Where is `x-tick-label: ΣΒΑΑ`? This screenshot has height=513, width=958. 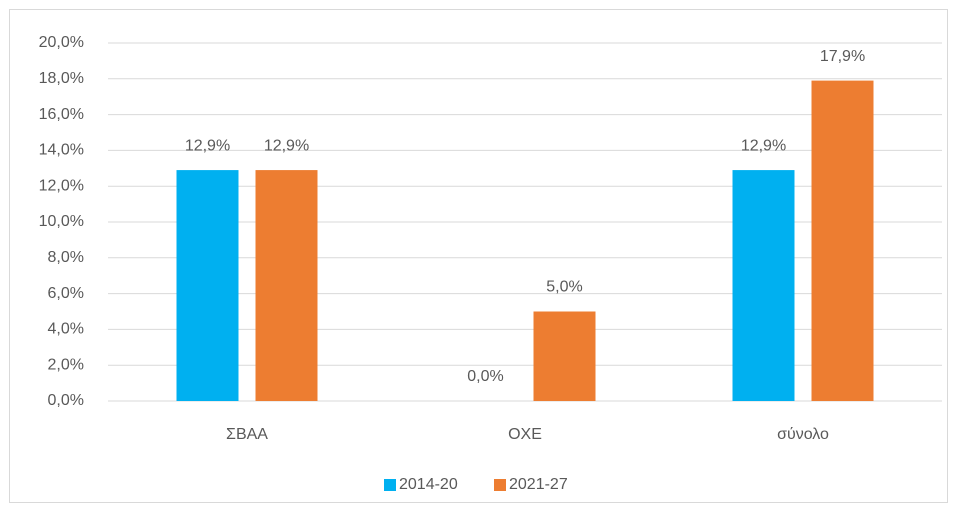
x-tick-label: ΣΒΑΑ is located at coordinates (247, 434).